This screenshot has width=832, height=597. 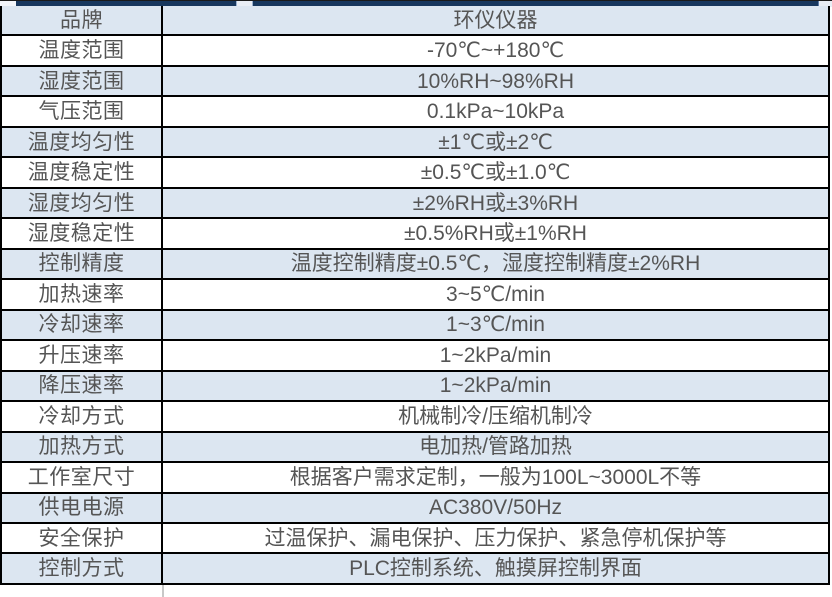 I want to click on table-row: 温度范围 -70℃~+180℃, so click(x=415, y=51).